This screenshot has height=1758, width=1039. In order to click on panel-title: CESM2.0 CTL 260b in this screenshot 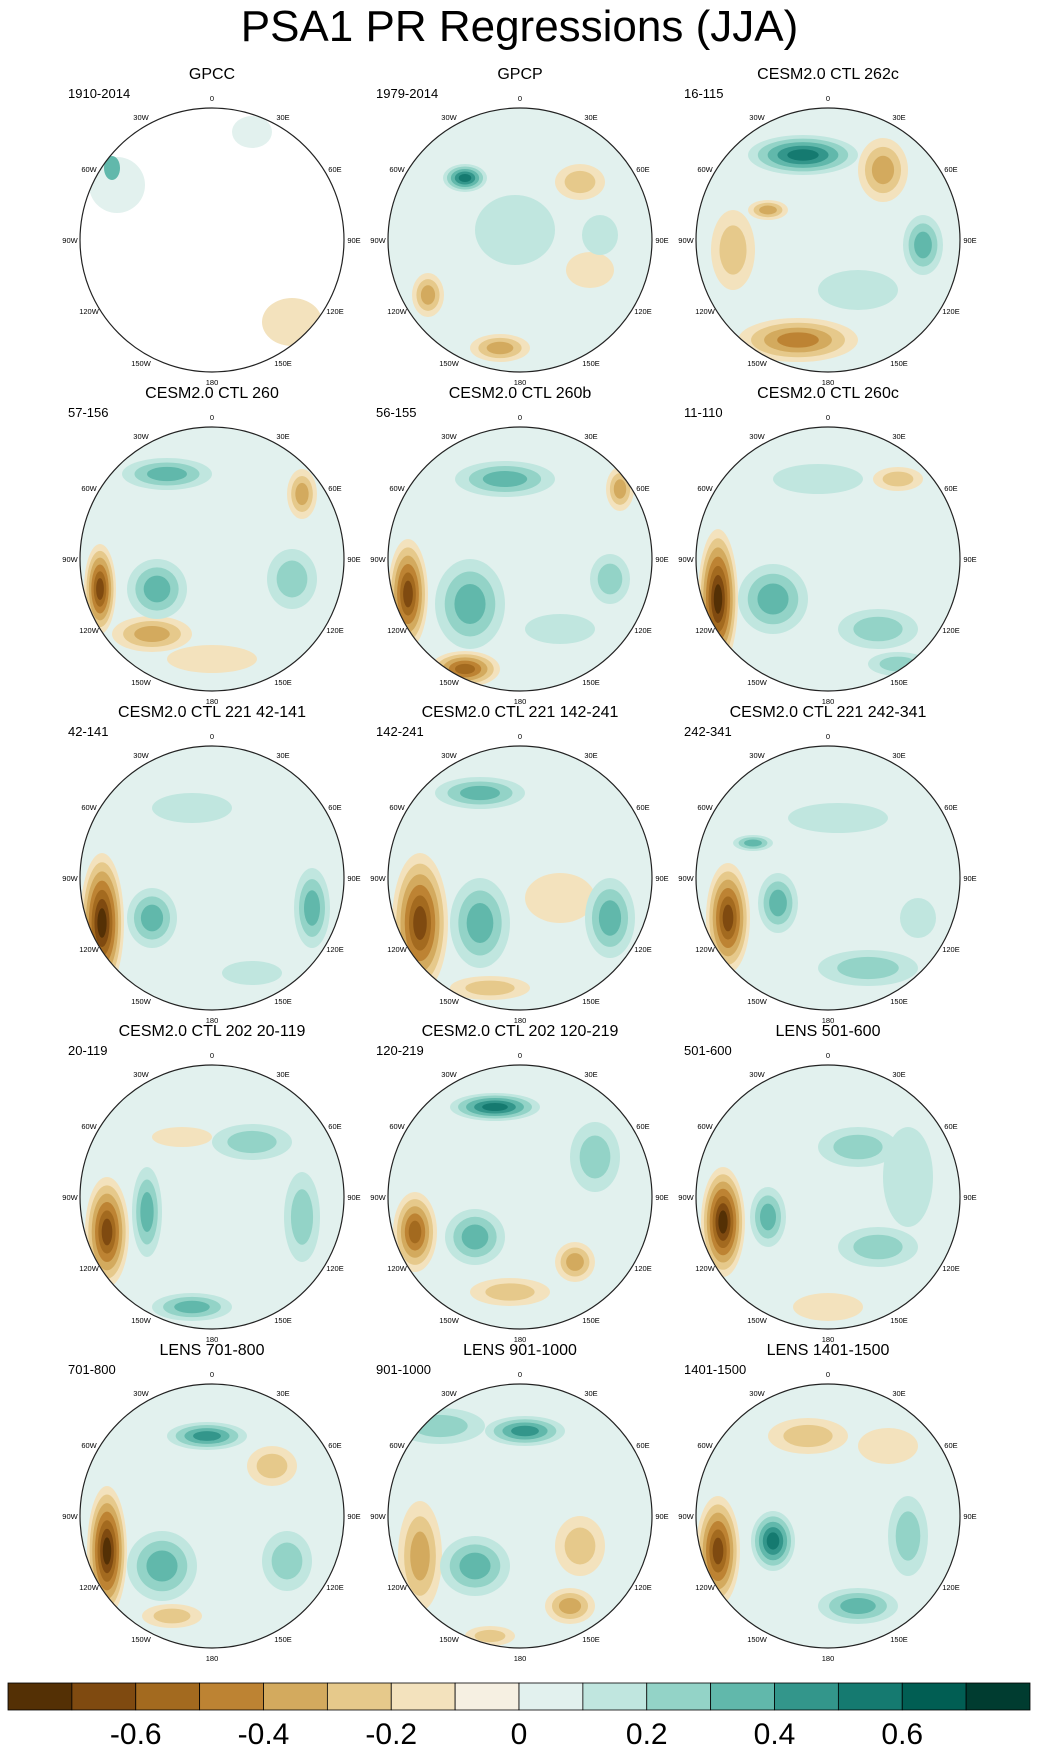, I will do `click(520, 393)`.